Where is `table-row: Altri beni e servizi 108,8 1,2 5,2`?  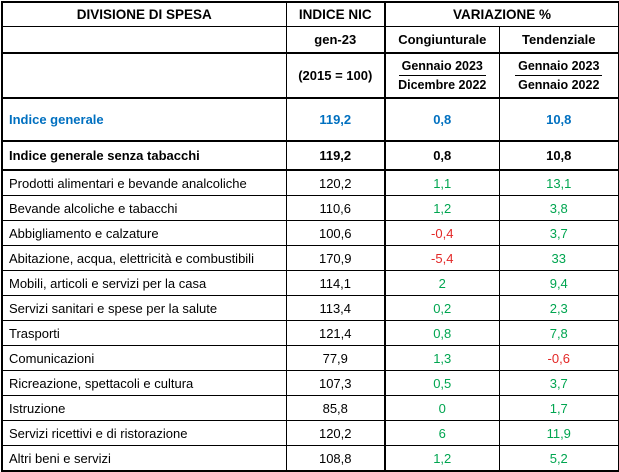 table-row: Altri beni e servizi 108,8 1,2 5,2 is located at coordinates (310, 458).